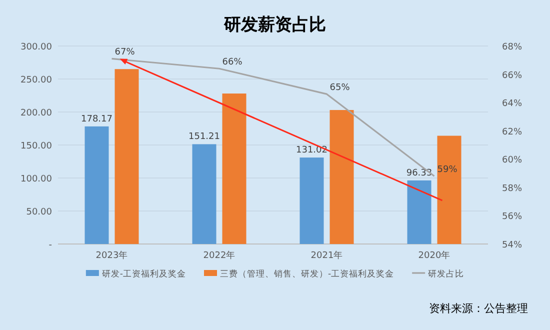 The height and width of the screenshot is (330, 550). I want to click on data-label: 59%, so click(447, 170).